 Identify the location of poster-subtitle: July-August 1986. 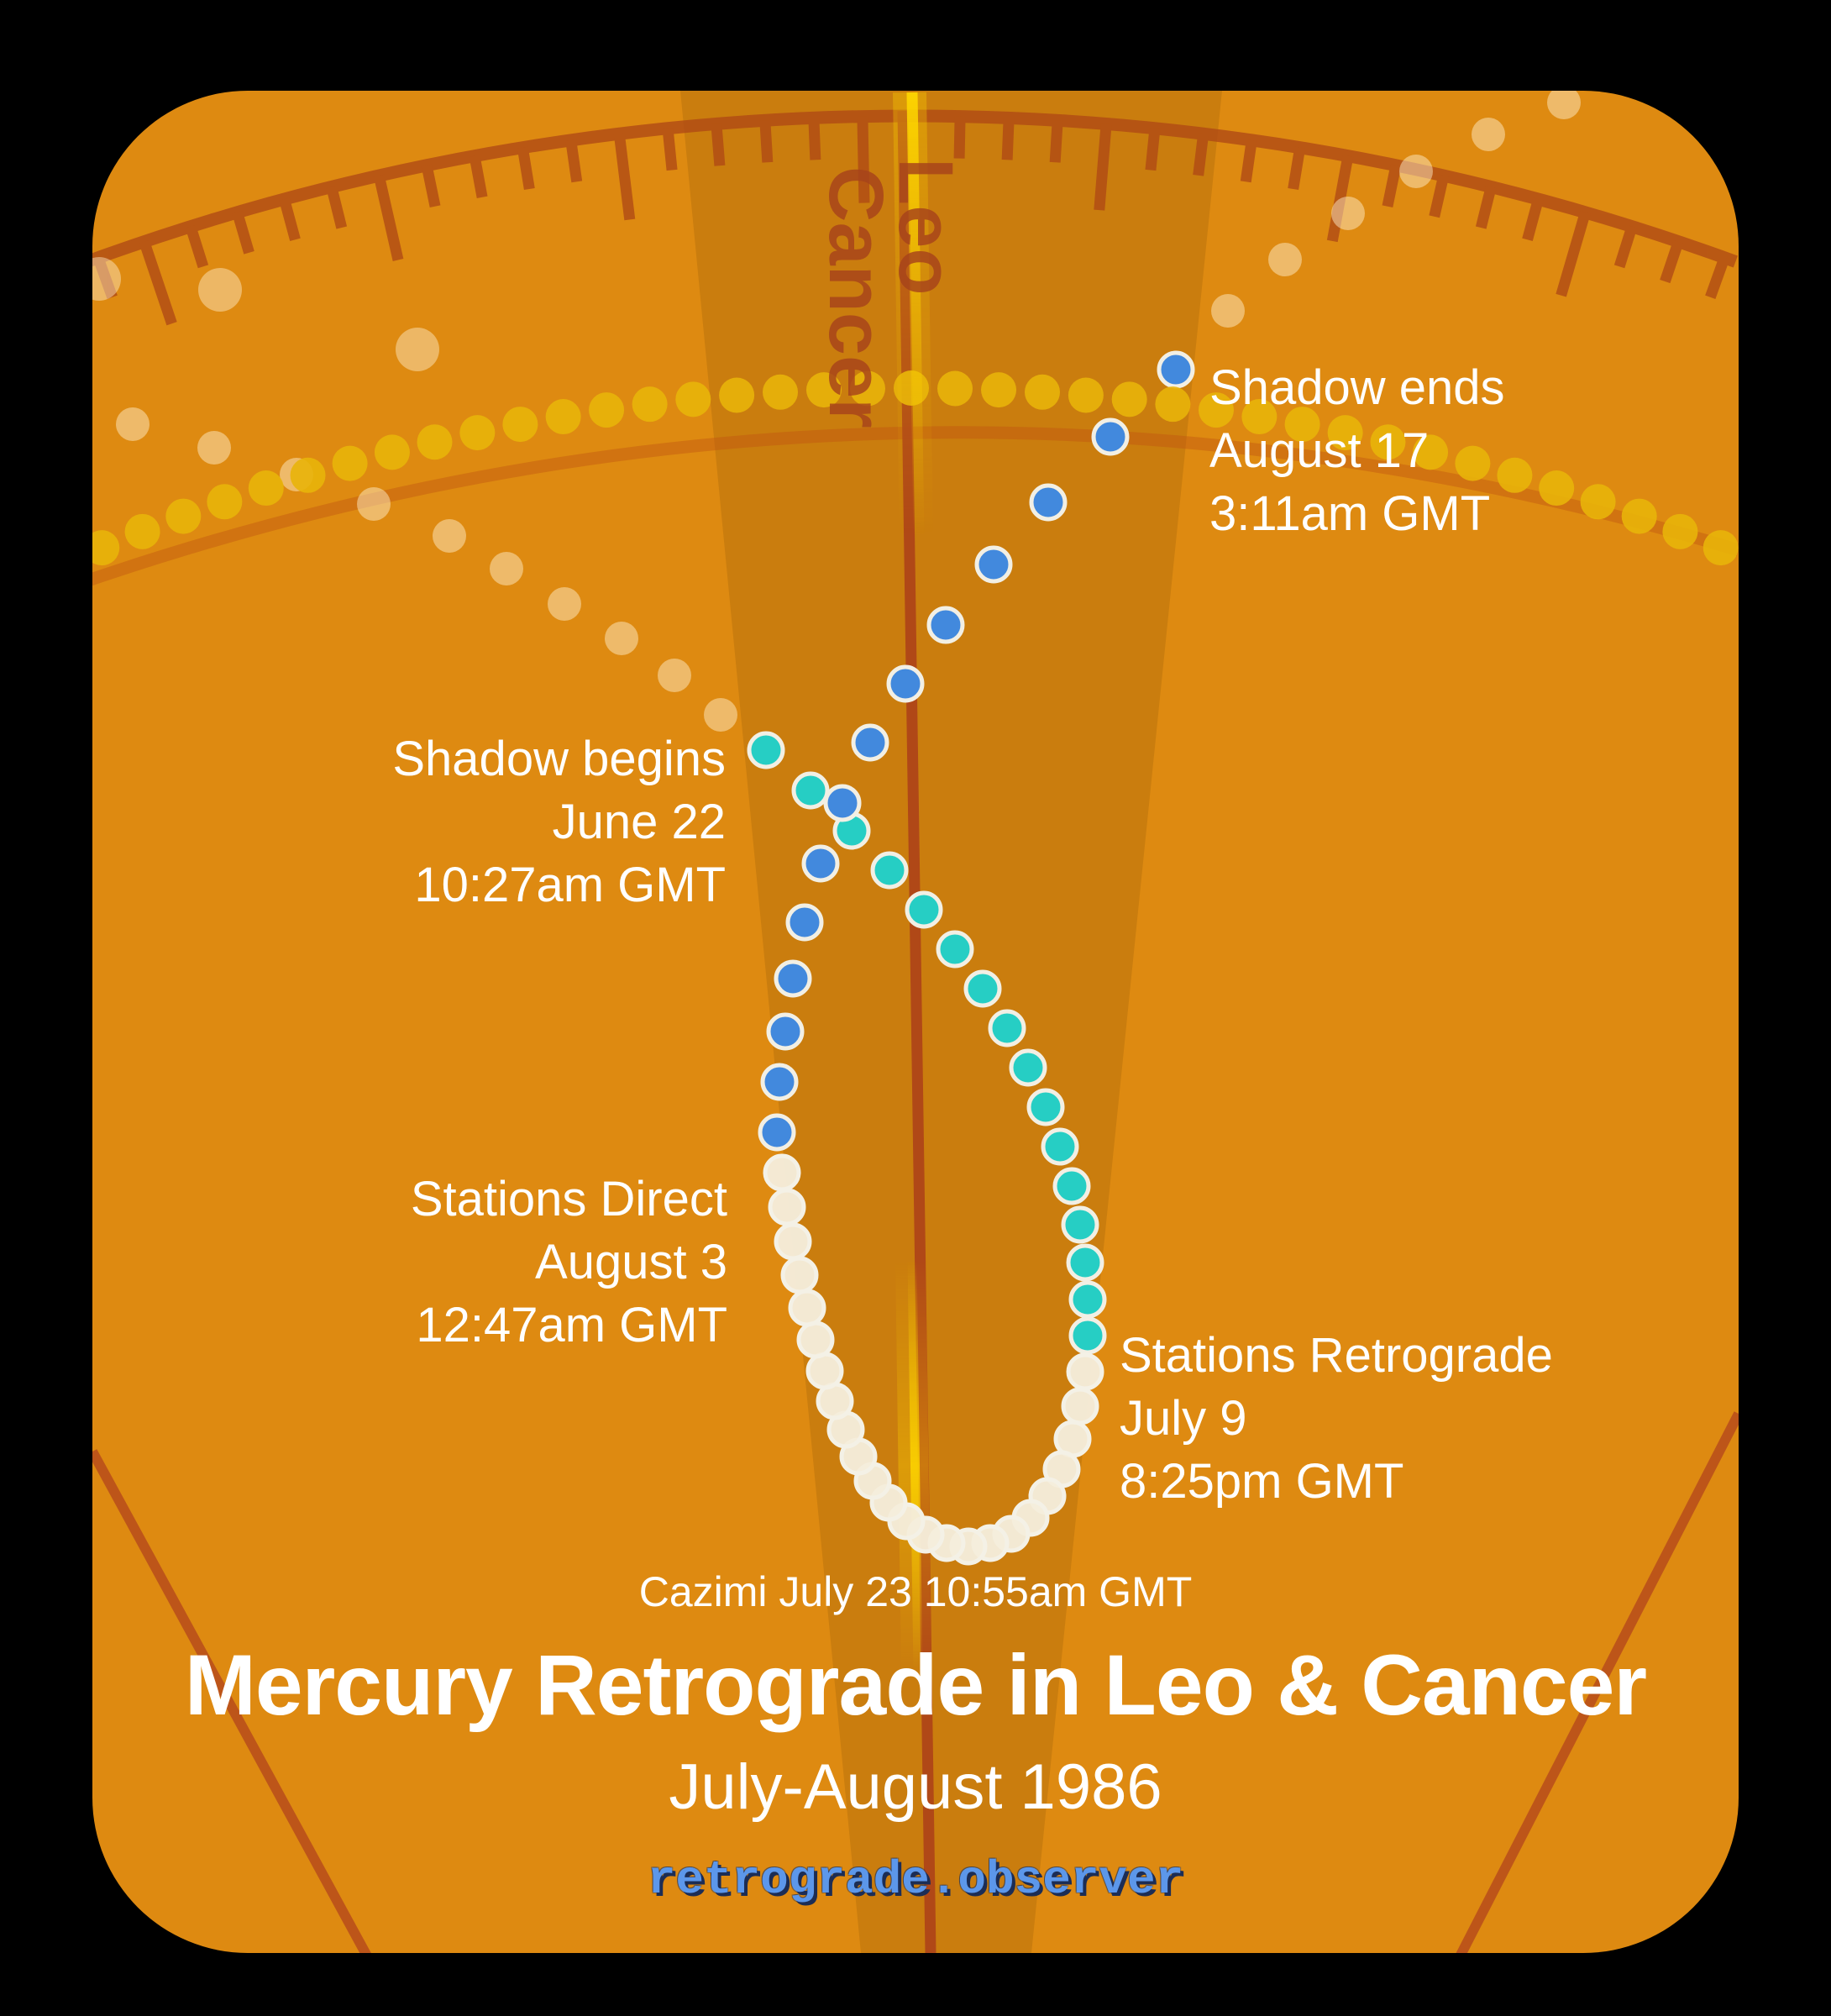
(915, 1787).